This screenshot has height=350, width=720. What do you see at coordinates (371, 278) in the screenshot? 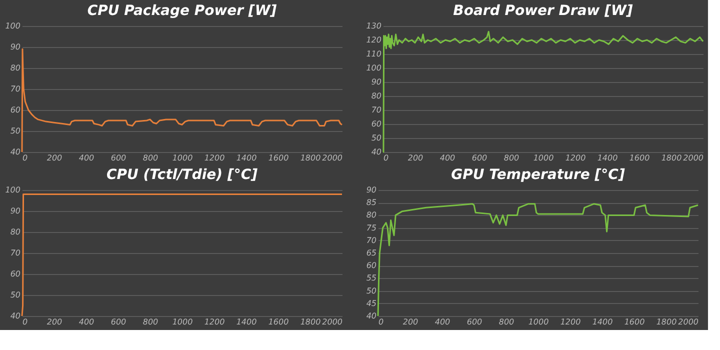
I see `y-tick-label: 55` at bounding box center [371, 278].